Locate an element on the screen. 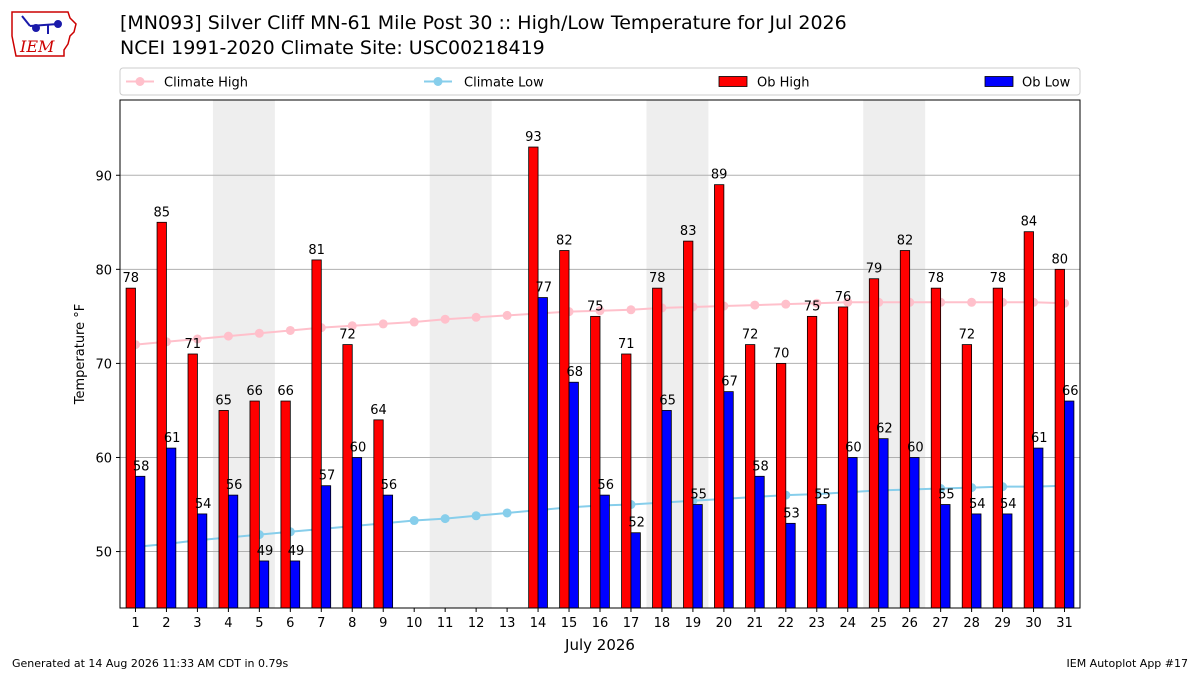 The image size is (1200, 675). x-tick-label: 27 is located at coordinates (940, 623).